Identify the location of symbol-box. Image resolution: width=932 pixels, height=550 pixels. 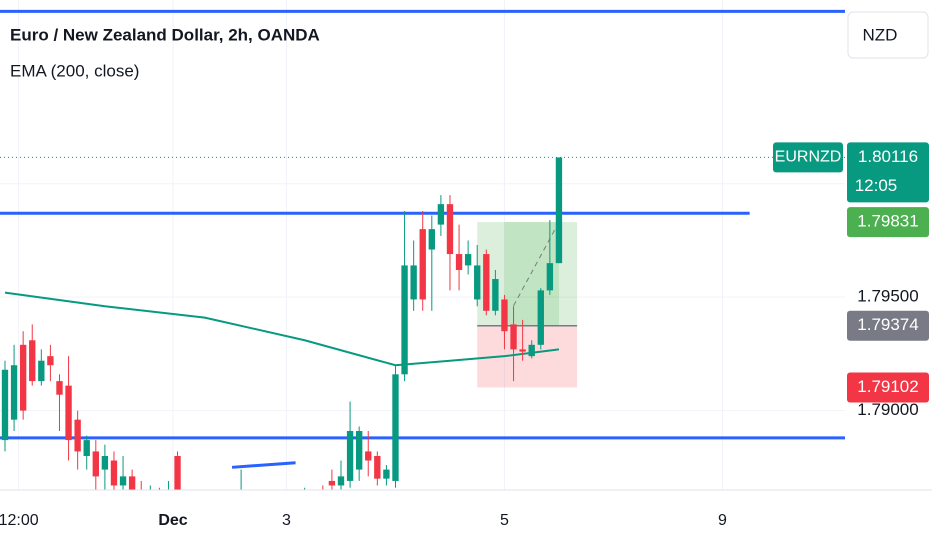
(808, 157).